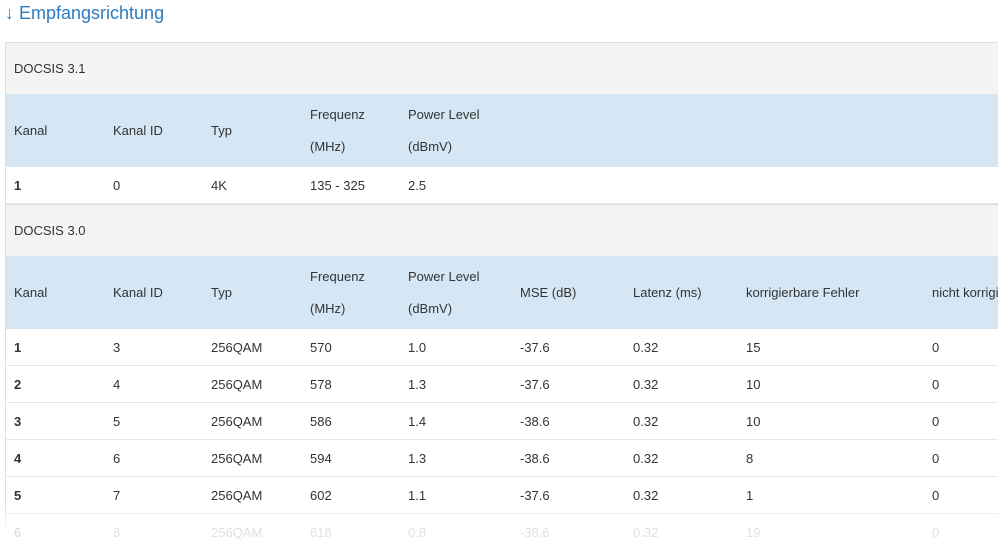 The image size is (998, 545). Describe the element at coordinates (499, 525) in the screenshot. I see `fade-overlay` at that location.